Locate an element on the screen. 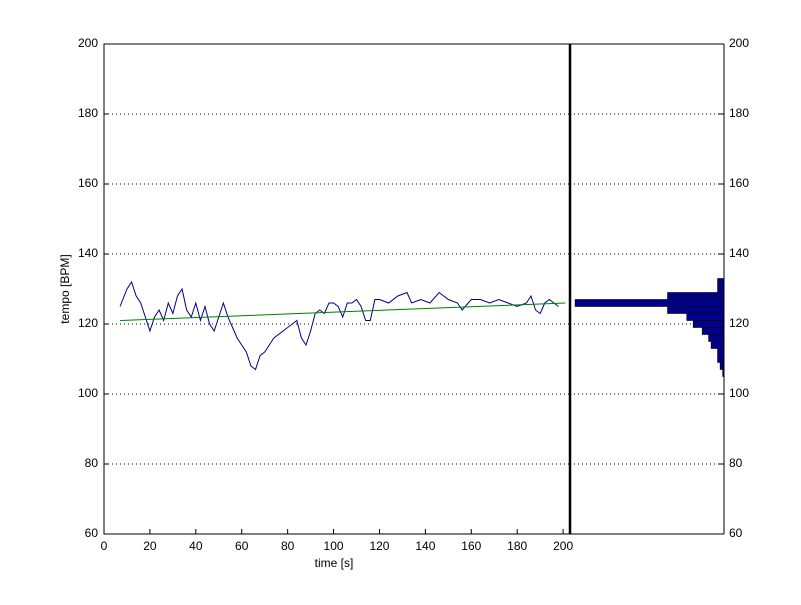 This screenshot has height=605, width=801. x-tick-label: 100 is located at coordinates (334, 546).